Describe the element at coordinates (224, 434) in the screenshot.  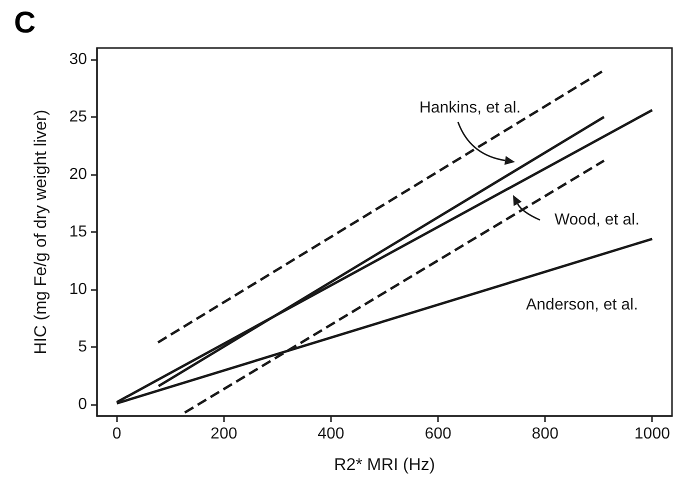
I see `x-tick-label: 200` at that location.